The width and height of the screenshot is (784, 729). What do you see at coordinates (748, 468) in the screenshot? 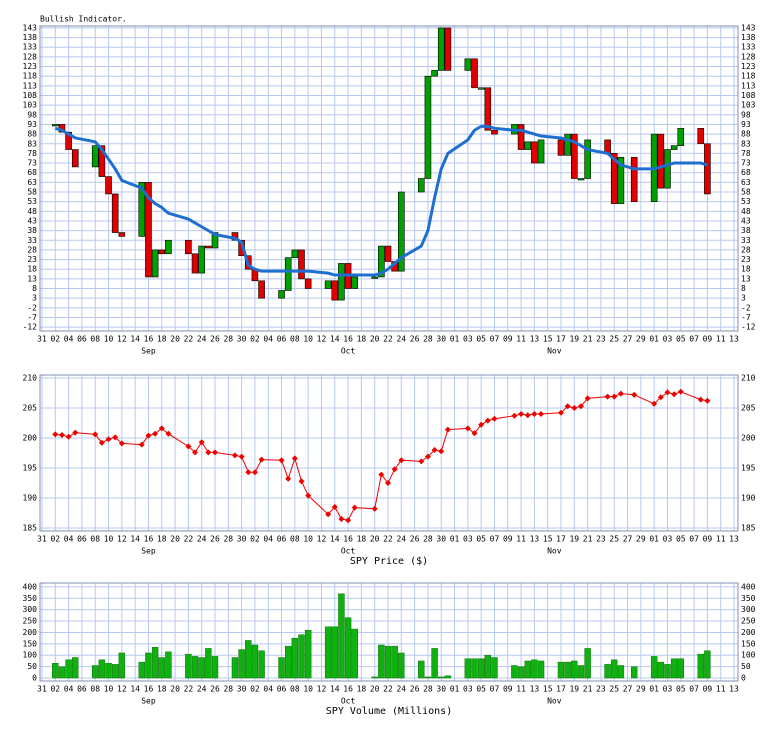
I see `y-tick-label-right: 195` at bounding box center [748, 468].